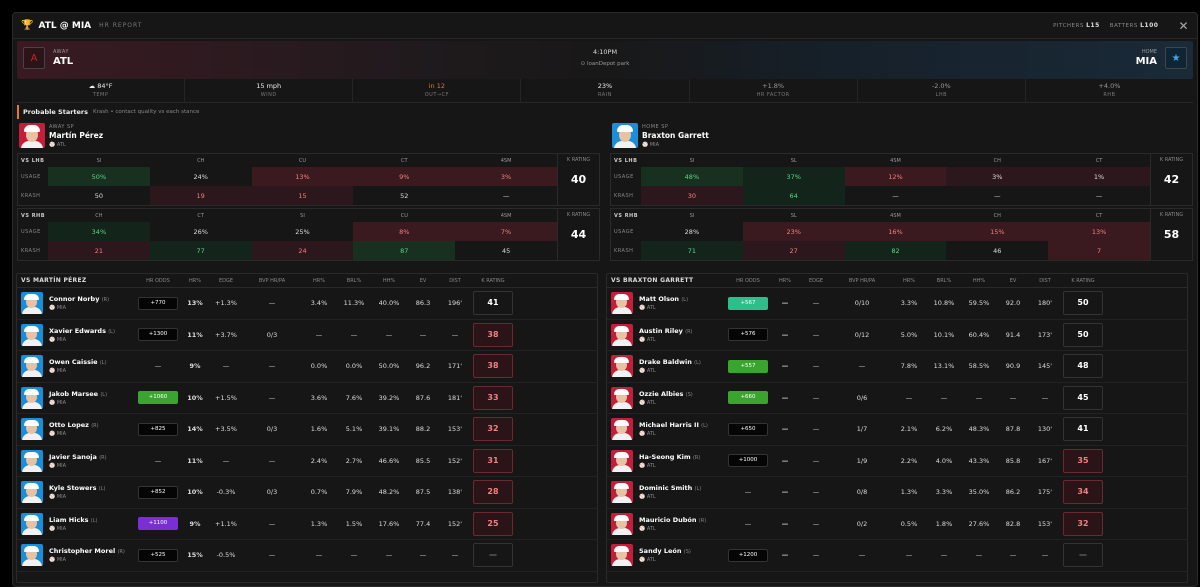  What do you see at coordinates (748, 366) in the screenshot?
I see `odds-badge: +557` at bounding box center [748, 366].